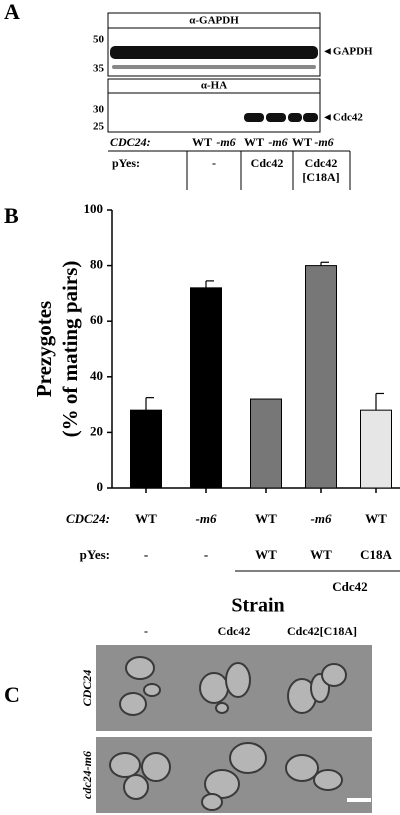  I want to click on blot-header: α-GAPDH, so click(214, 21).